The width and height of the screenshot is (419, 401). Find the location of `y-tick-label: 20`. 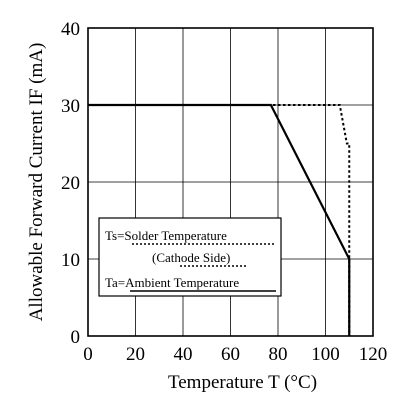

y-tick-label: 20 is located at coordinates (70, 183).